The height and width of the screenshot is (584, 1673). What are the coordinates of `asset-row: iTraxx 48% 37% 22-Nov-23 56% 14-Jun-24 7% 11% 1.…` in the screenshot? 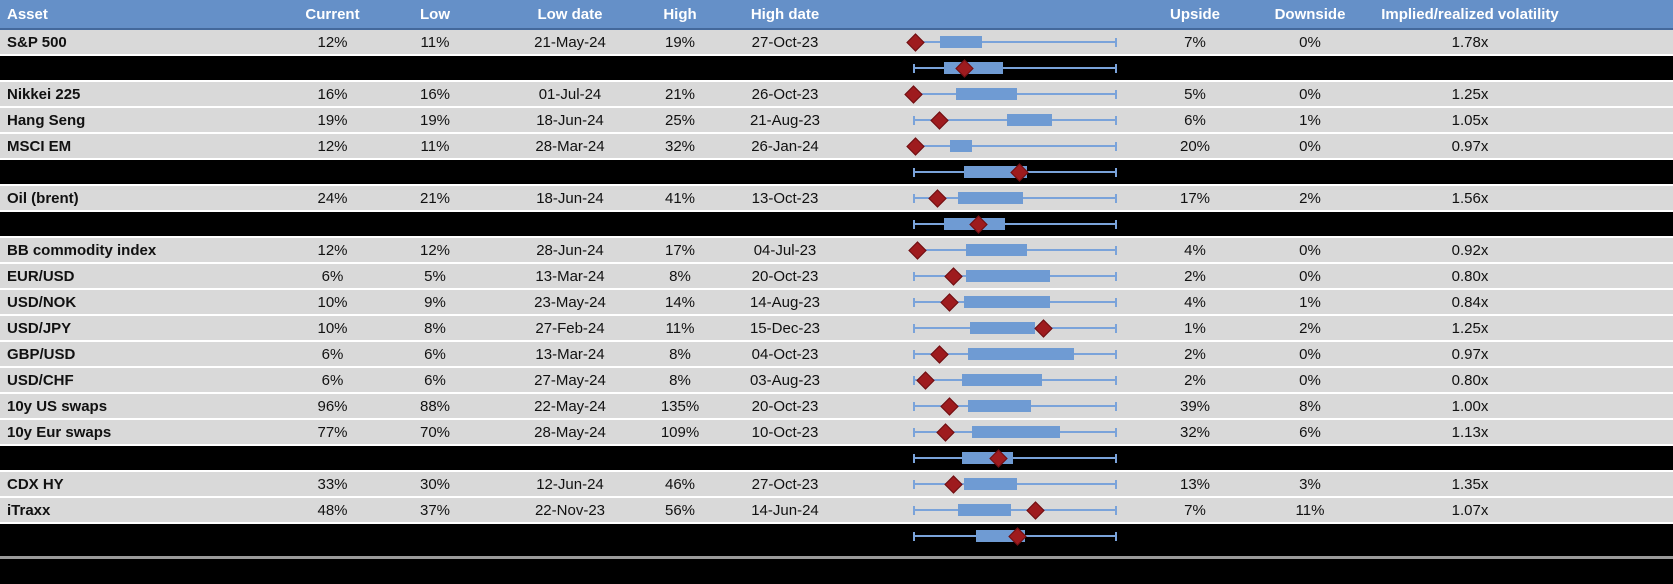 It's located at (836, 511).